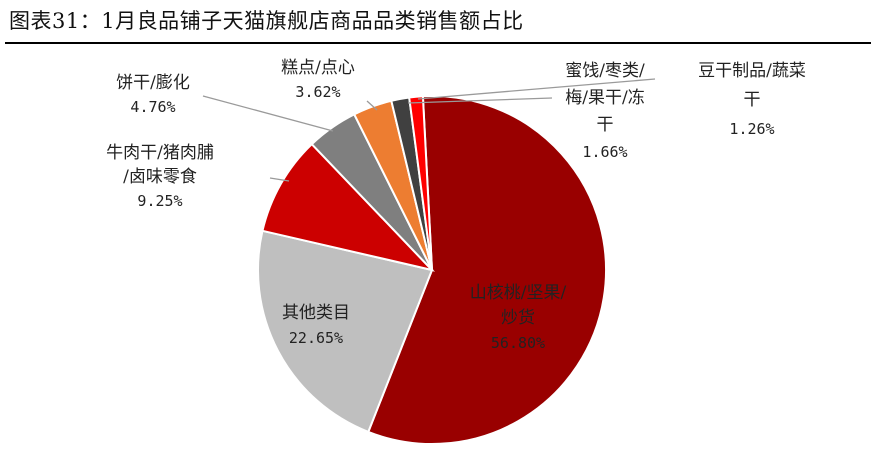 The image size is (876, 473). What do you see at coordinates (604, 98) in the screenshot?
I see `slice-category-line: 梅/果干/冻` at bounding box center [604, 98].